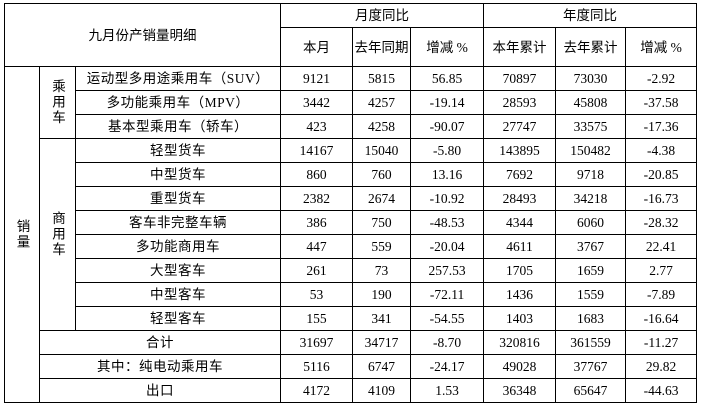 The image size is (701, 406). I want to click on column-header: 本月, so click(317, 47).